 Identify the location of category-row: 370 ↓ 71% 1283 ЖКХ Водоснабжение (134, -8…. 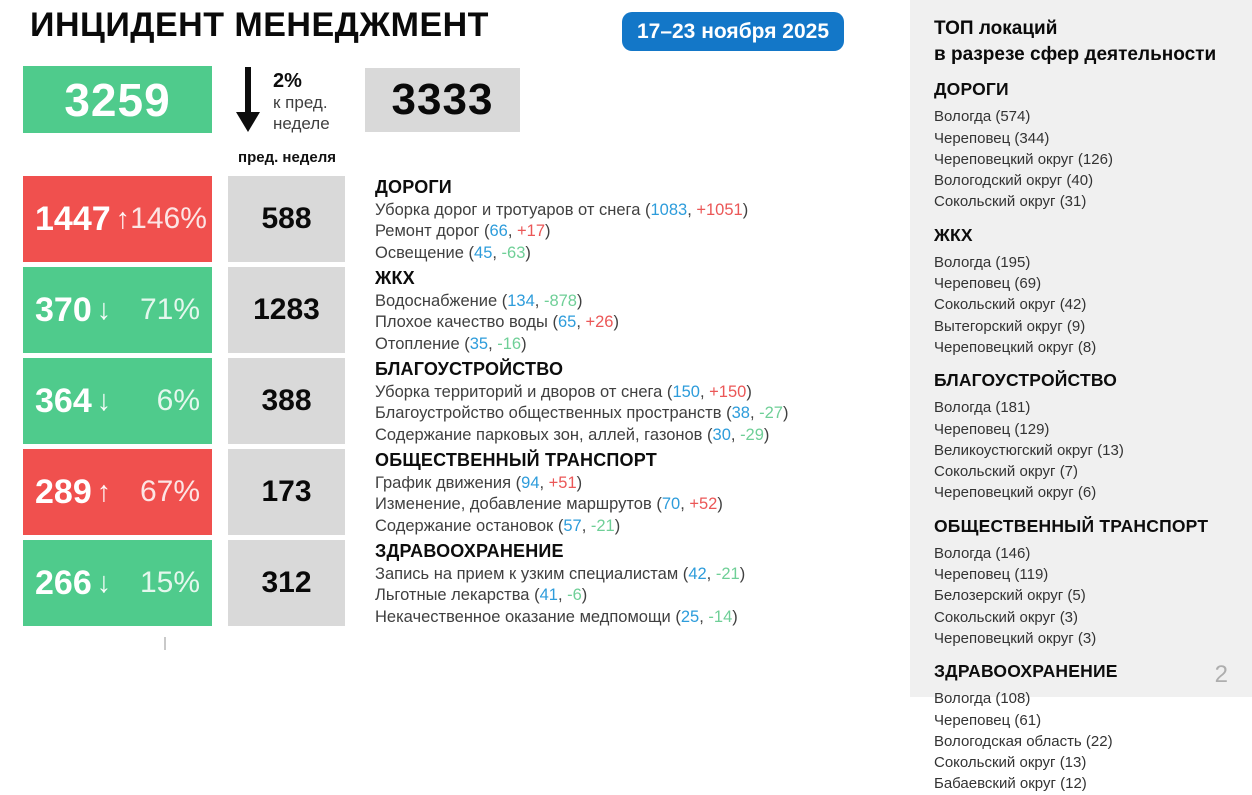
(405, 310).